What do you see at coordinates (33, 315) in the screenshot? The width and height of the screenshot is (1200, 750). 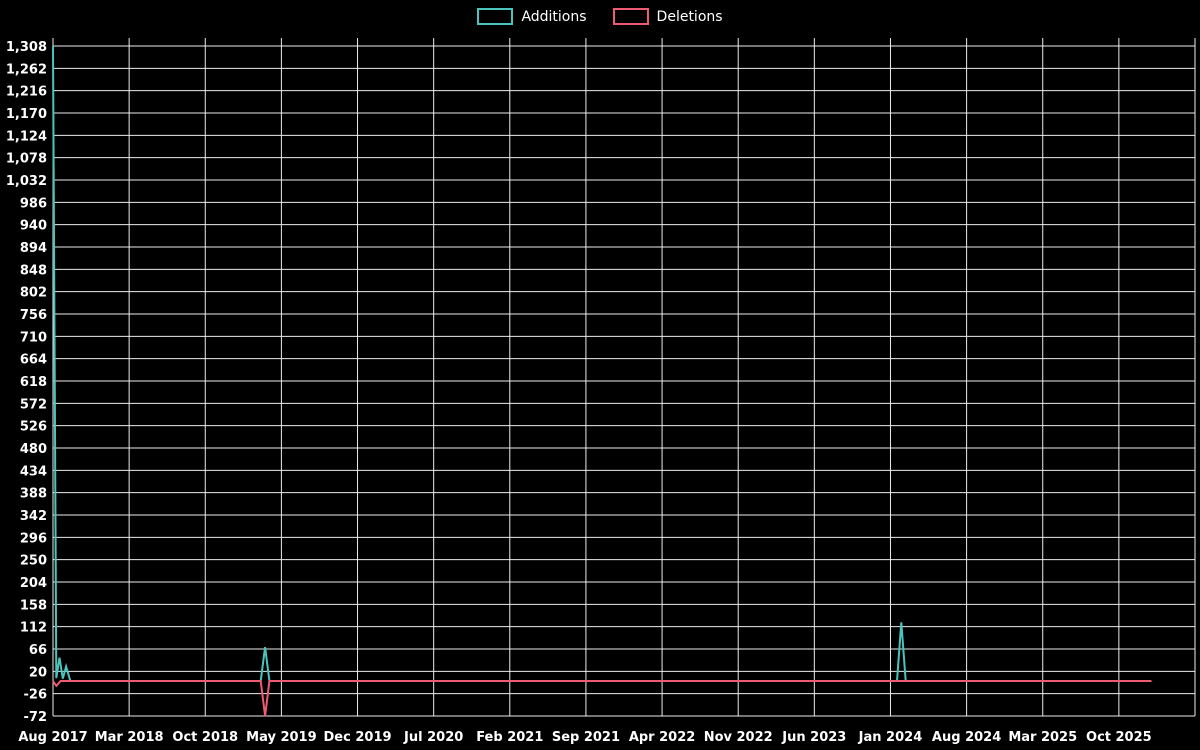 I see `y-tick-label: 756` at bounding box center [33, 315].